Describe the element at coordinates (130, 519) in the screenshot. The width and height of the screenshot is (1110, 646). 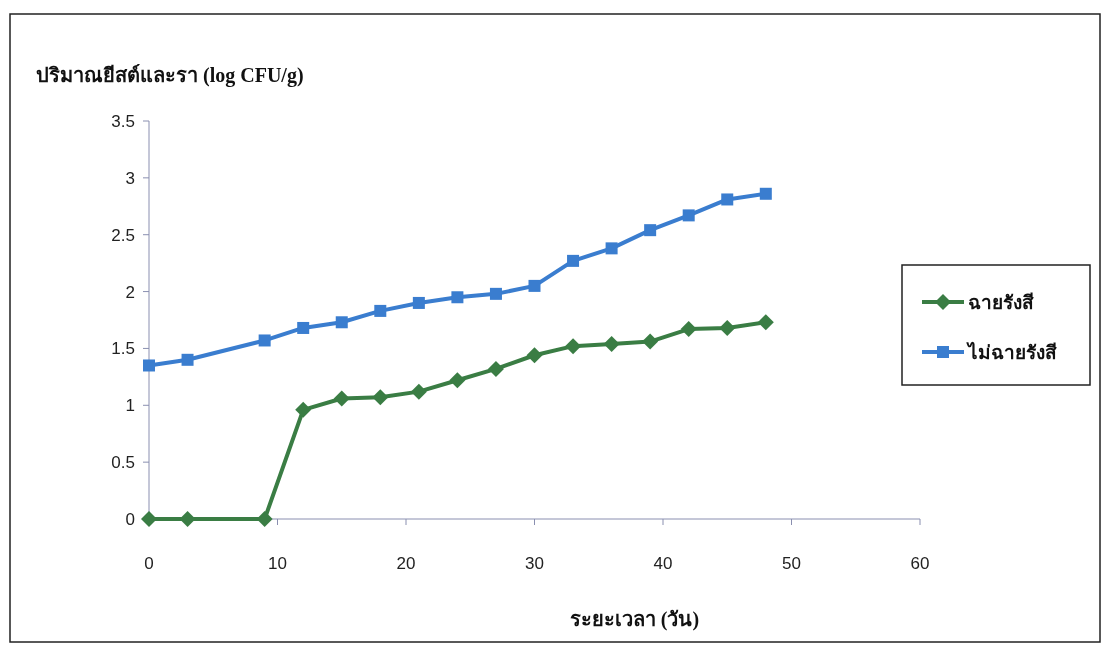
I see `y-tick-label: 0` at that location.